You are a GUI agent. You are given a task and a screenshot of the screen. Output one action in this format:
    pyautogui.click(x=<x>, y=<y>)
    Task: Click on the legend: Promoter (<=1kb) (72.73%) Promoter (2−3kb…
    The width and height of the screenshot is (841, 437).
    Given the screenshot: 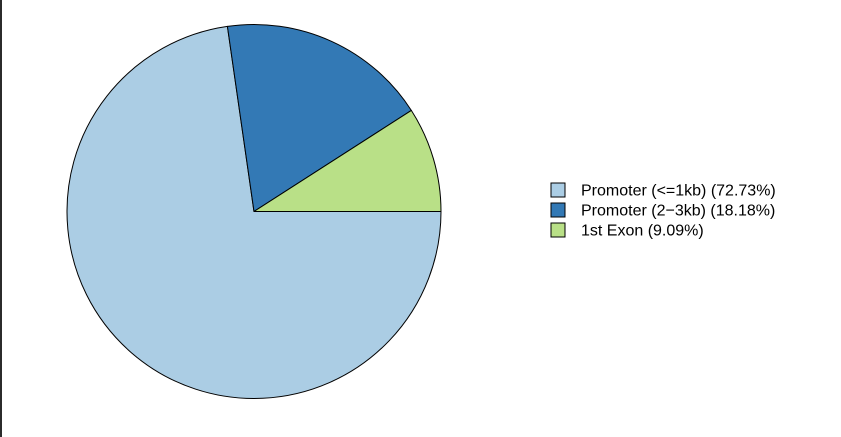 What is the action you would take?
    pyautogui.click(x=663, y=211)
    